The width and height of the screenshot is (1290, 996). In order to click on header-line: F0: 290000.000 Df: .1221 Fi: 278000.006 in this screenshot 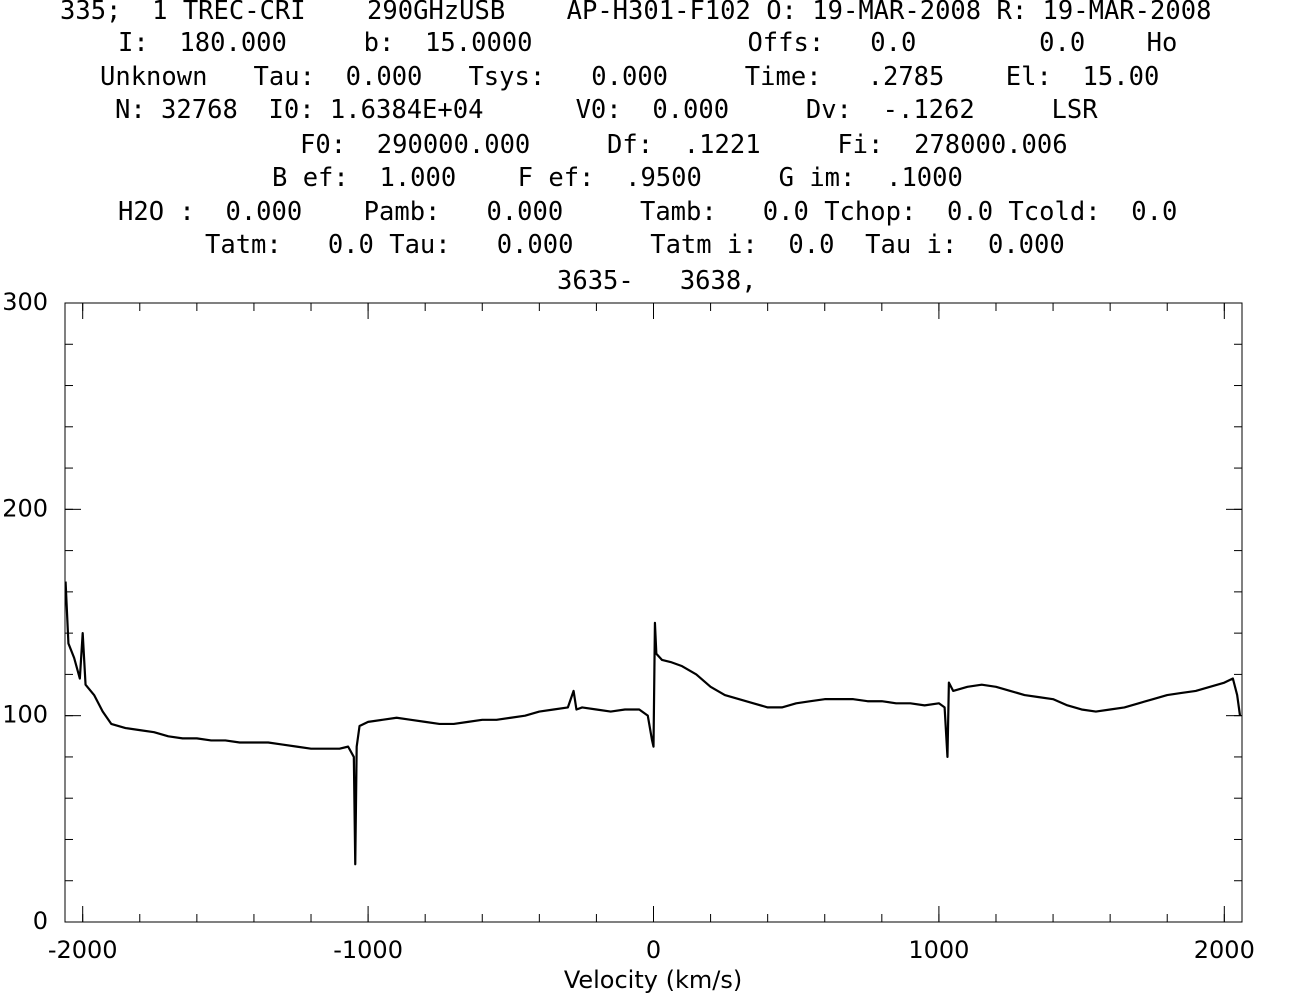, I will do `click(684, 145)`.